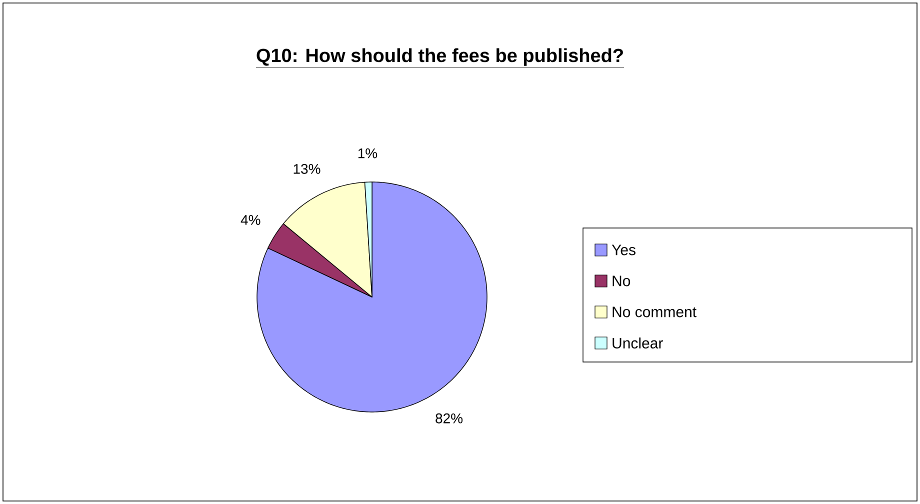 This screenshot has height=504, width=920. Describe the element at coordinates (637, 342) in the screenshot. I see `legend-label: Unclear` at that location.